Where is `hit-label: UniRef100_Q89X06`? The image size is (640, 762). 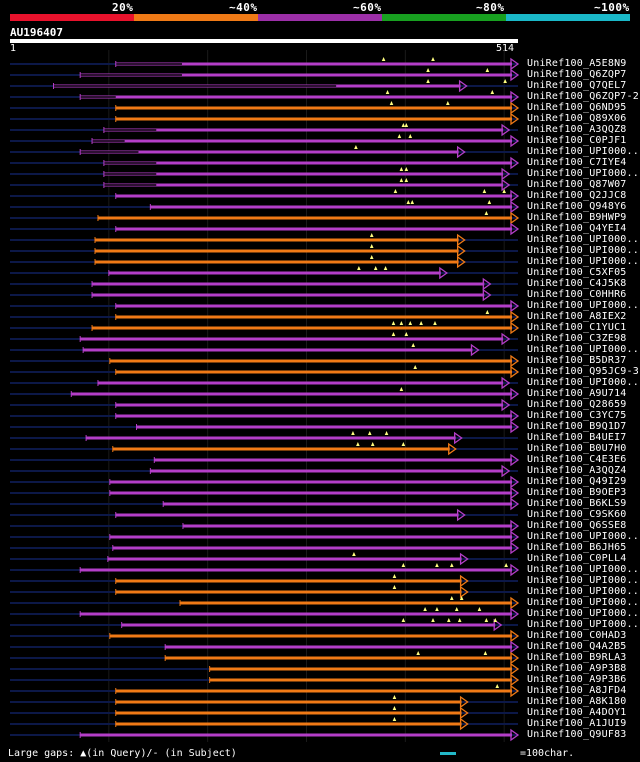
hit-label: UniRef100_Q89X06 is located at coordinates (577, 118).